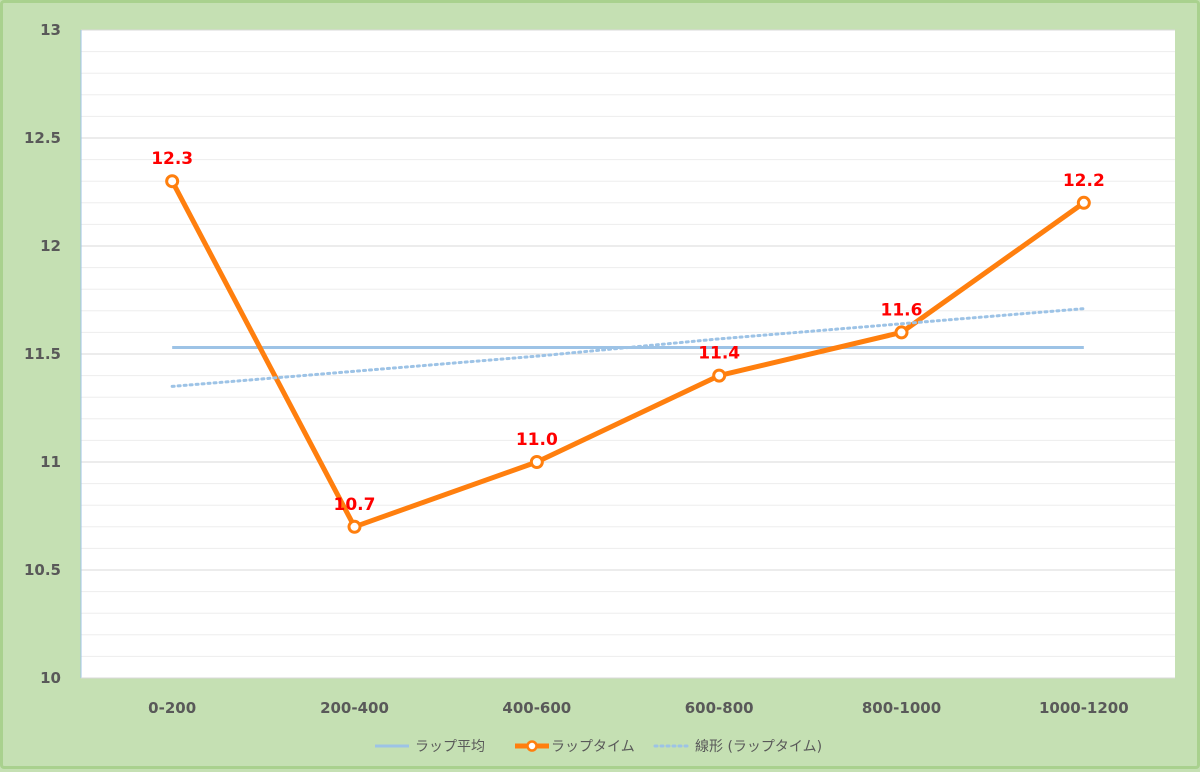  Describe the element at coordinates (593, 747) in the screenshot. I see `legend-label: ラップタイム` at that location.